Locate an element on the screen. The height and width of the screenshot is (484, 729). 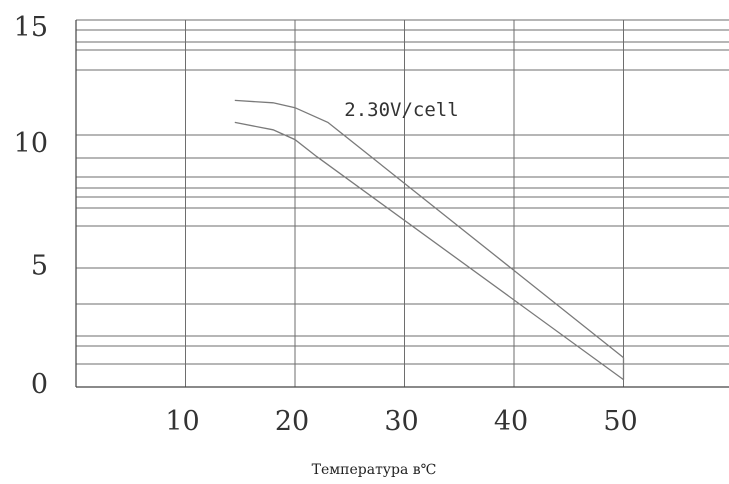
y-tick-label: 0 is located at coordinates (39, 384).